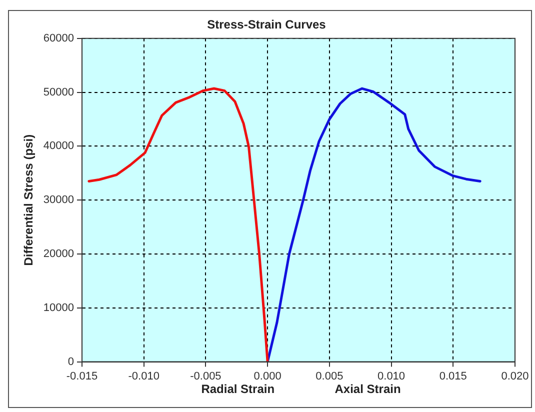 The height and width of the screenshot is (412, 535). Describe the element at coordinates (266, 25) in the screenshot. I see `chart-title: Stress-Strain Curves` at that location.